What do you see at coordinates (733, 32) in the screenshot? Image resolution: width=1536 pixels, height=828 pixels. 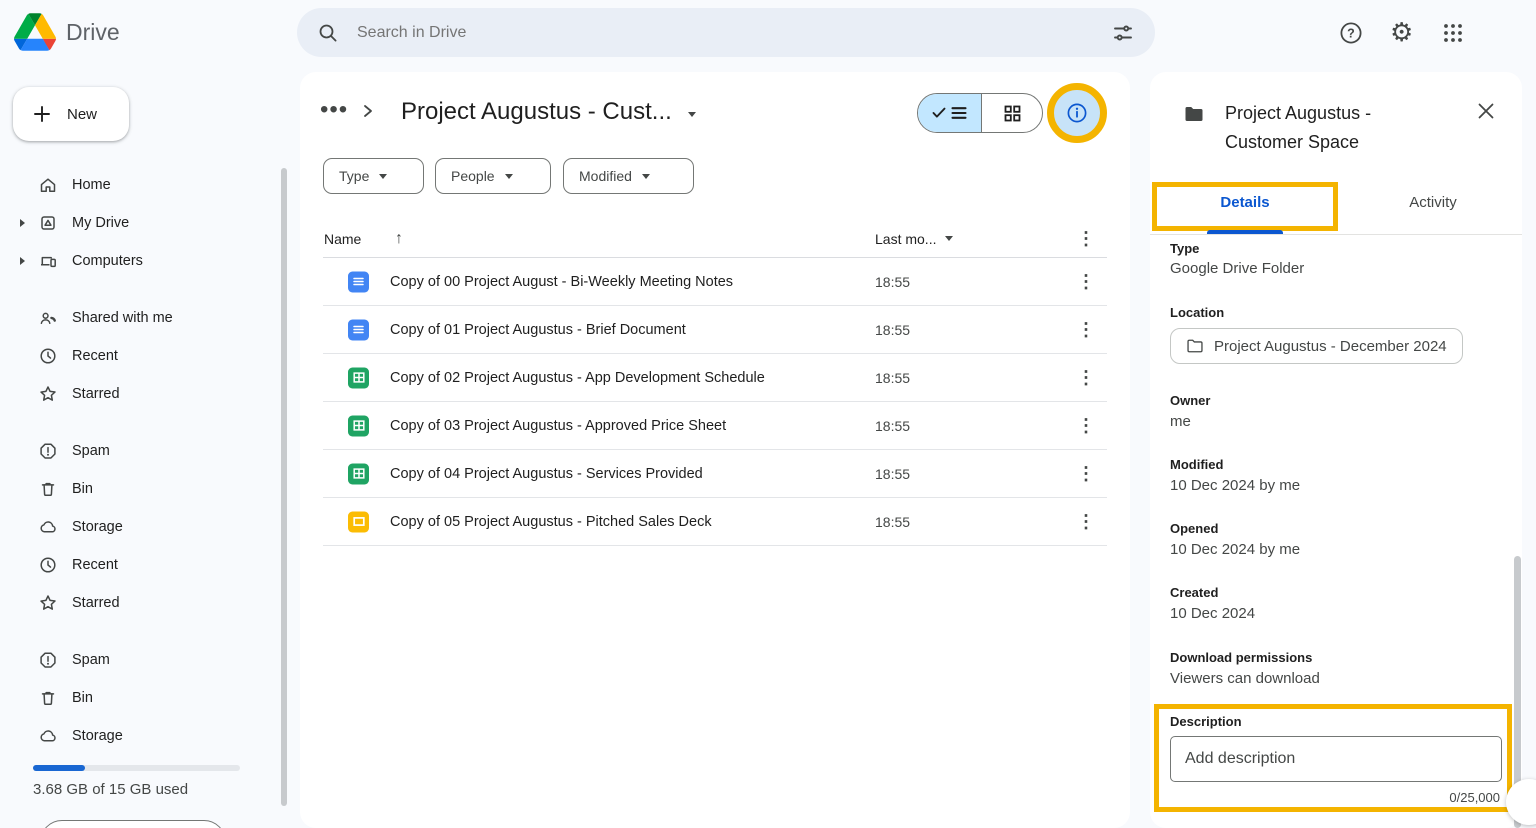 I see `search-input` at bounding box center [733, 32].